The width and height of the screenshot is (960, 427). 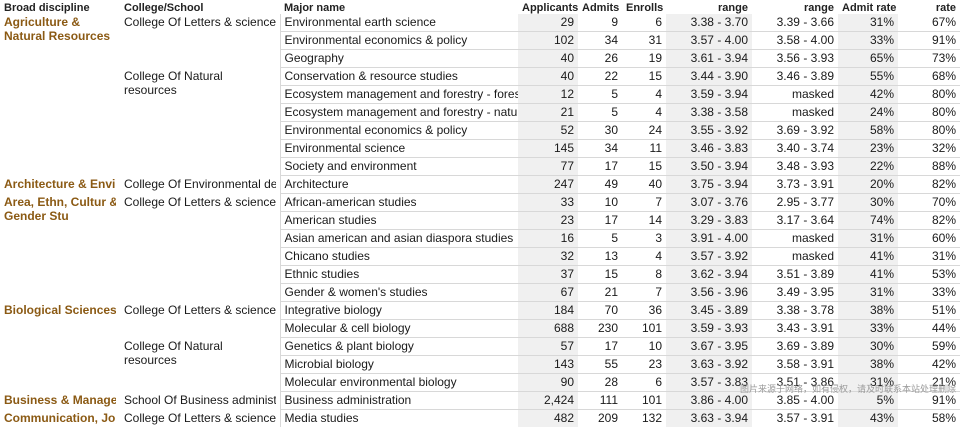 I want to click on applicants-cell: 143, so click(x=548, y=365).